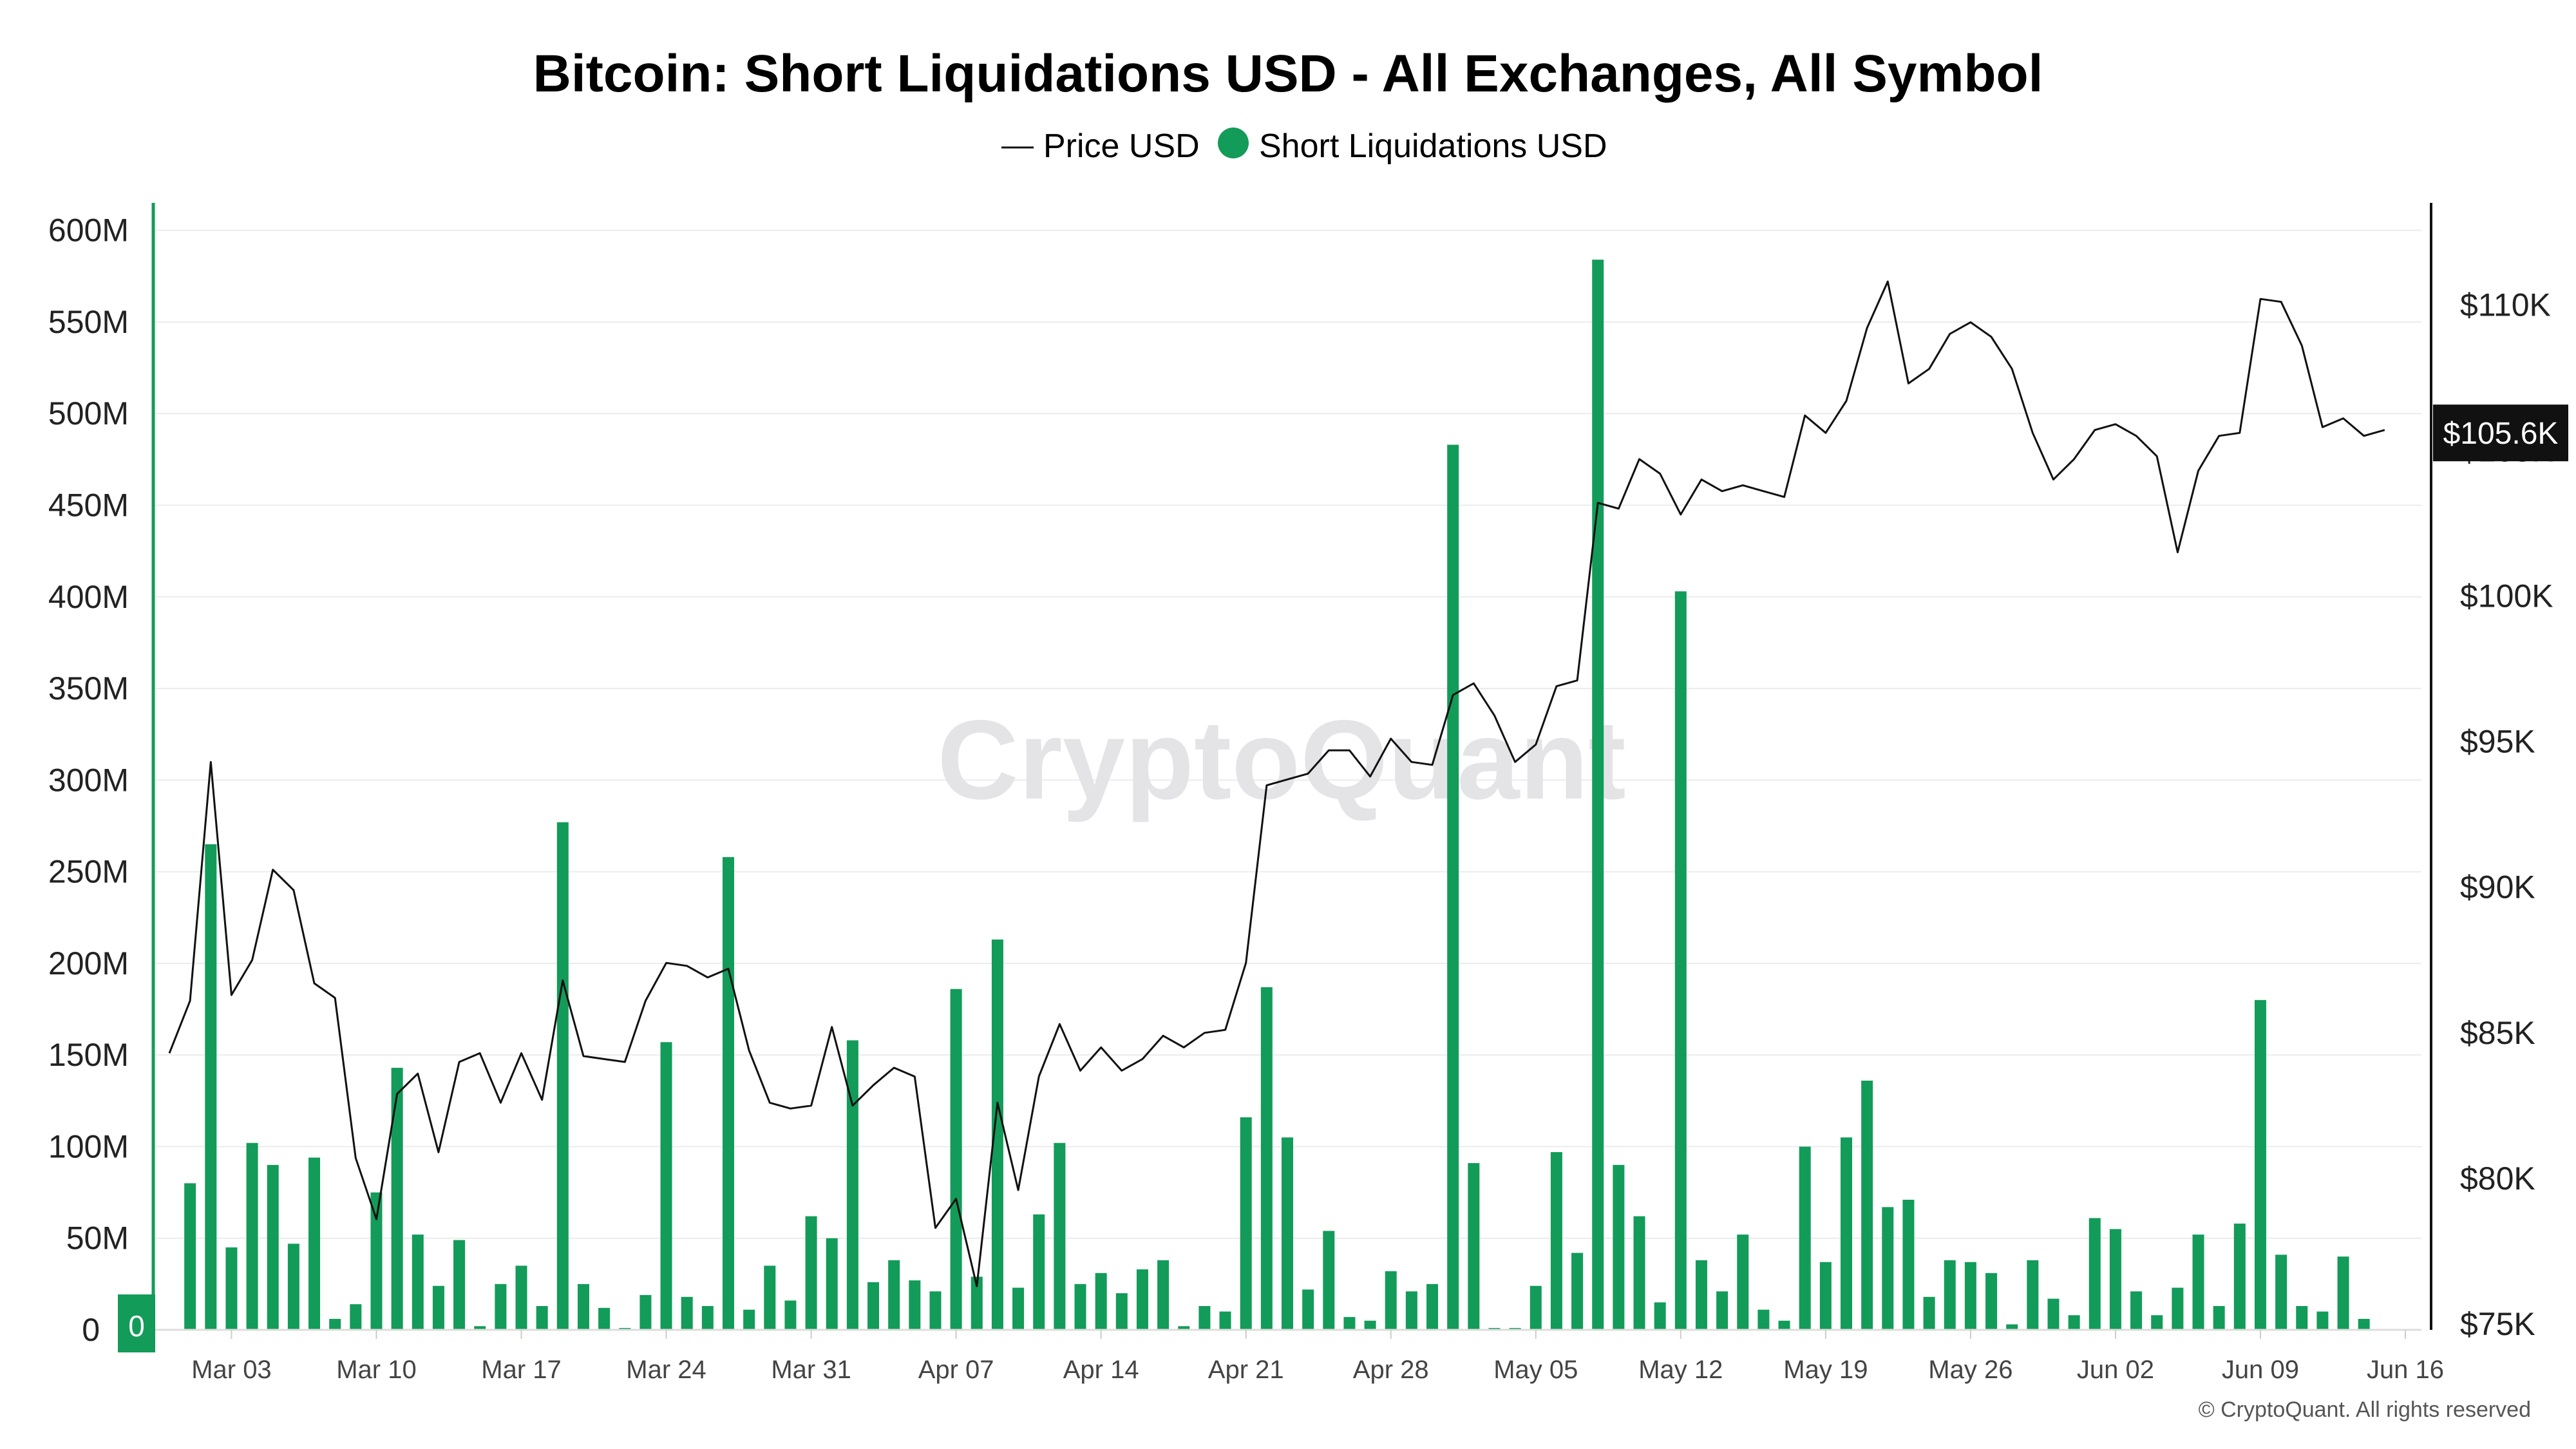  Describe the element at coordinates (666, 1370) in the screenshot. I see `x-tick-label: Mar 24` at that location.